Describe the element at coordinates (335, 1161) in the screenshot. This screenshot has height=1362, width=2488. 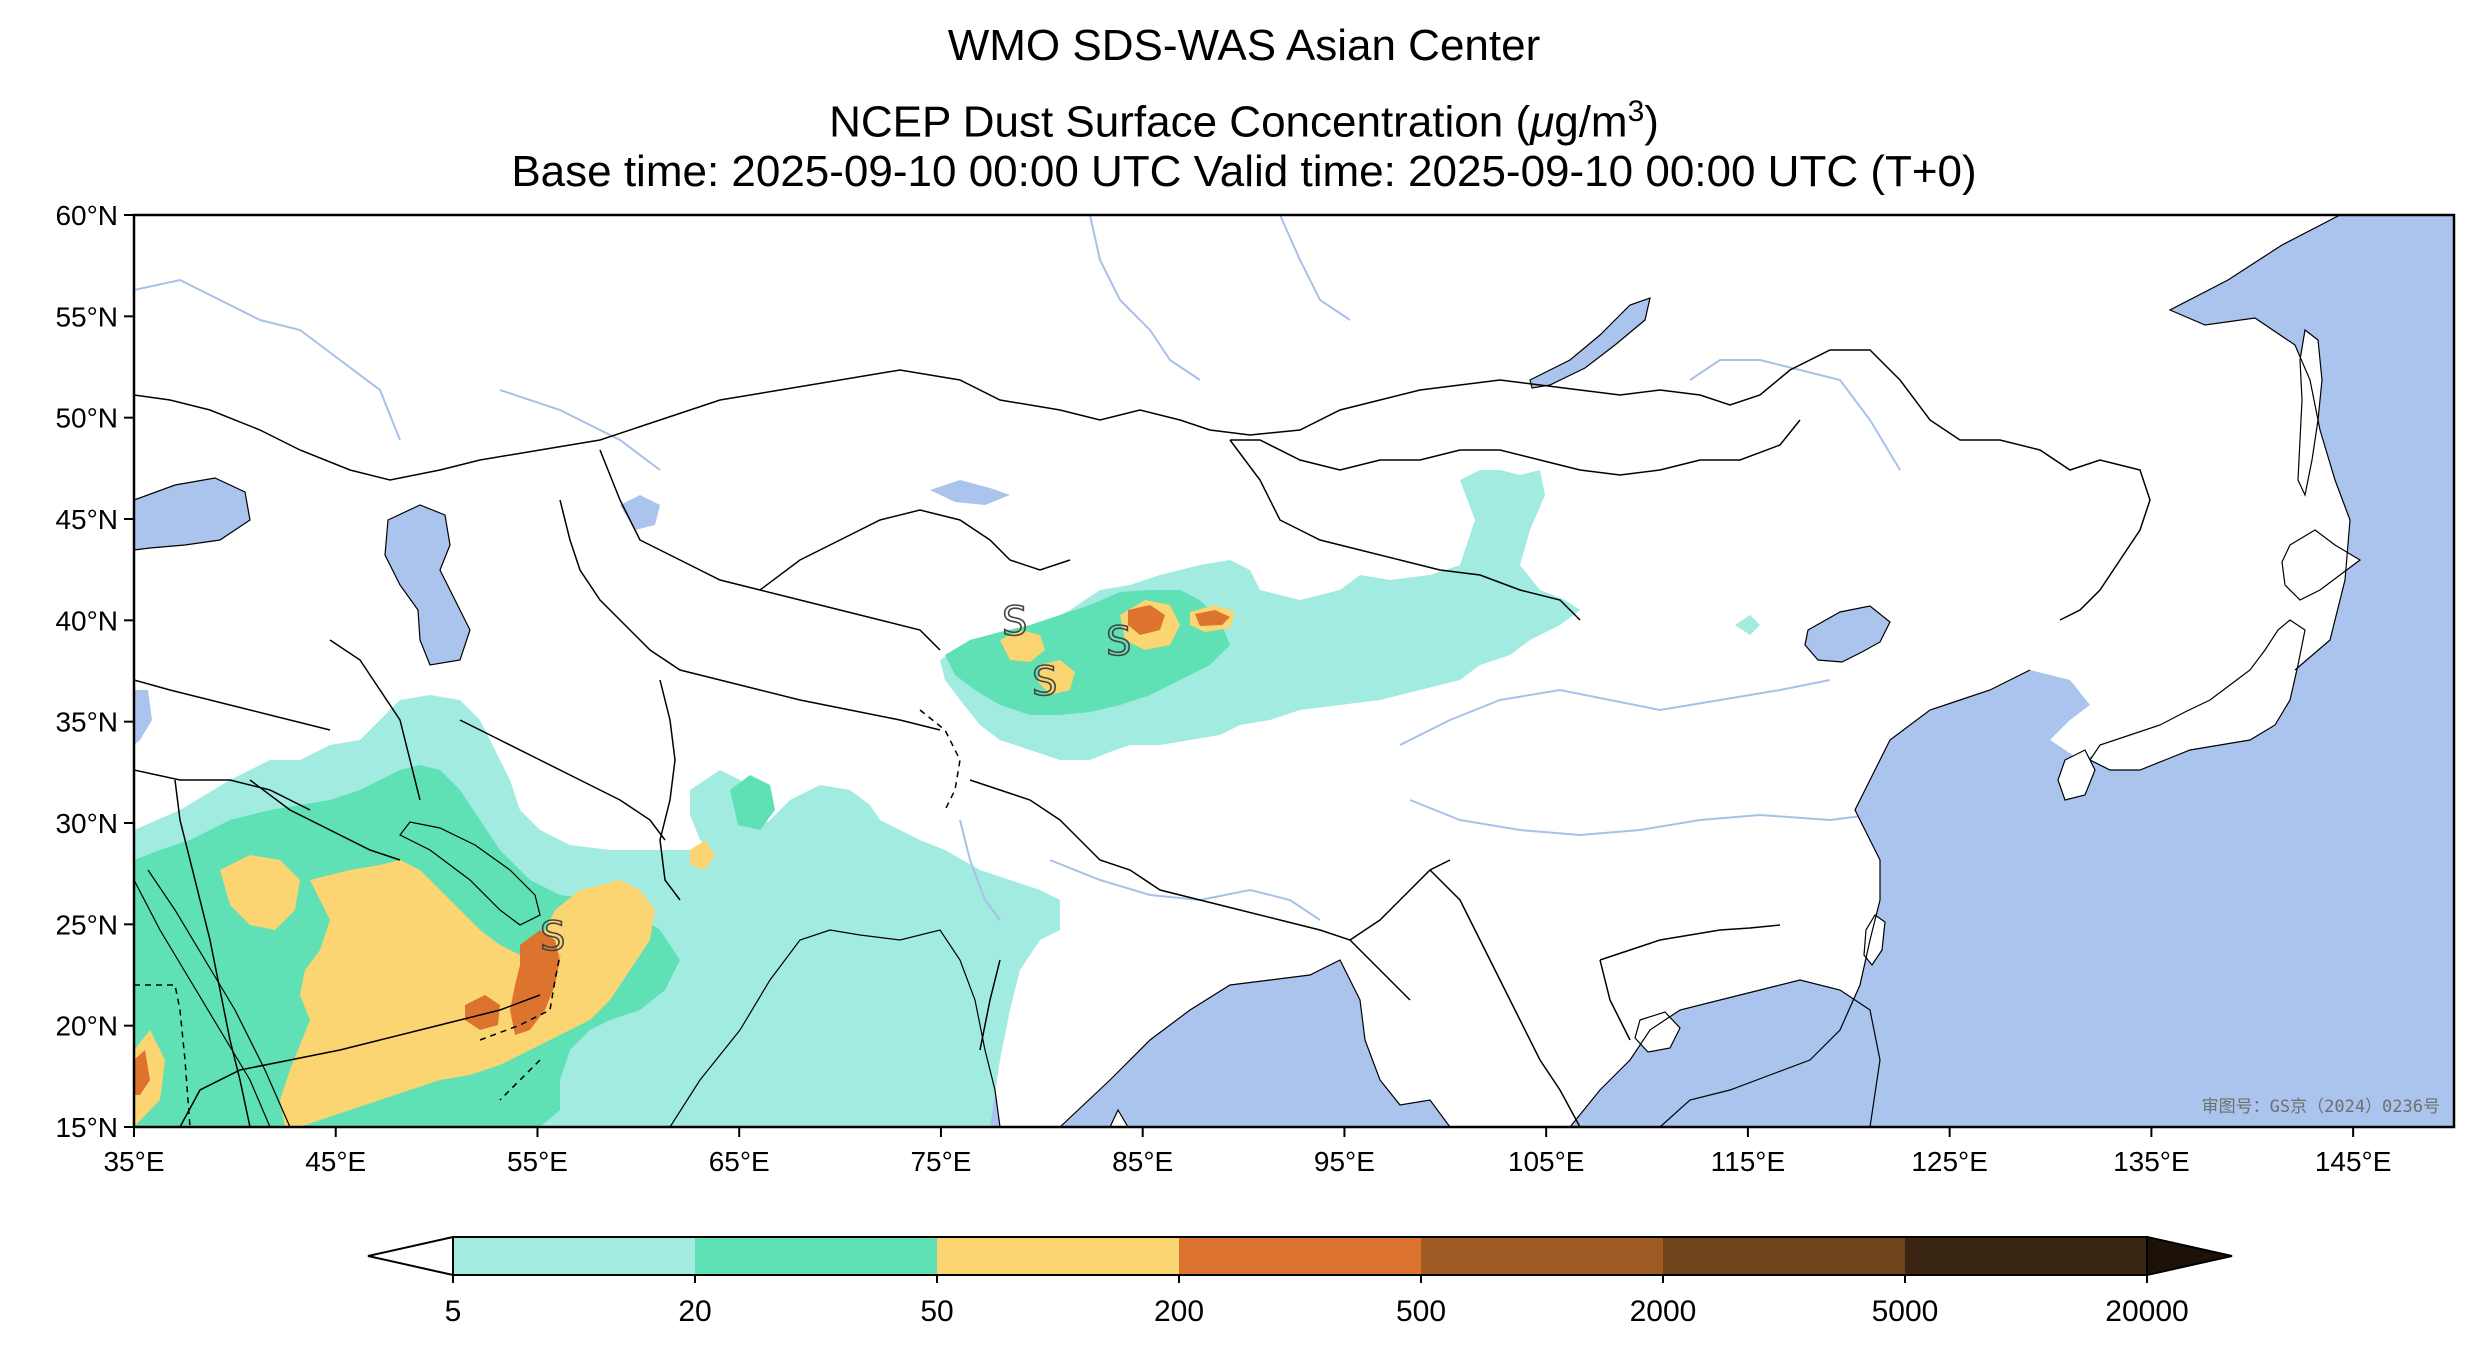
I see `lon-tick-label: 45°E` at that location.